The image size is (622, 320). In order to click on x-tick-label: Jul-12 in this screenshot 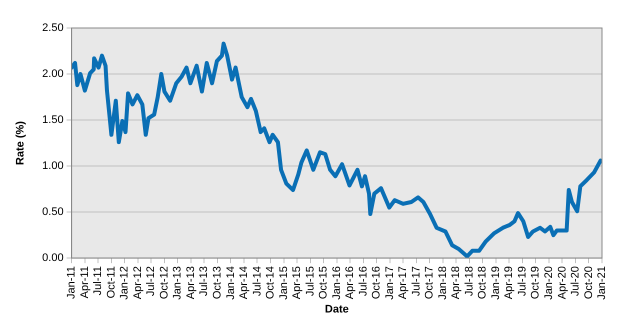, I will do `click(151, 281)`.